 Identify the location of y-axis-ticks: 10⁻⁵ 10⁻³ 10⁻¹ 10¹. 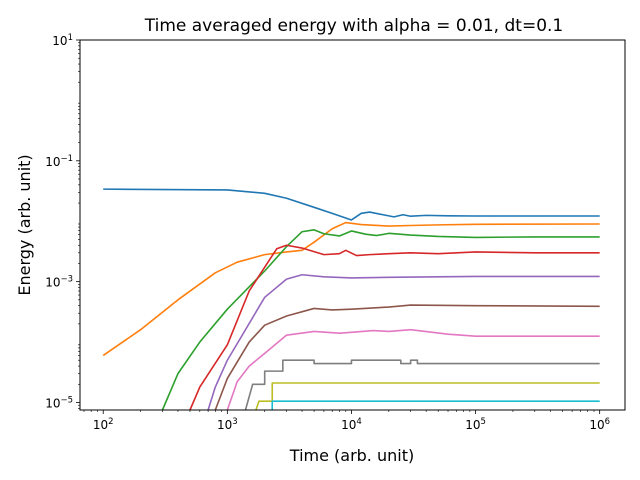
(62, 221).